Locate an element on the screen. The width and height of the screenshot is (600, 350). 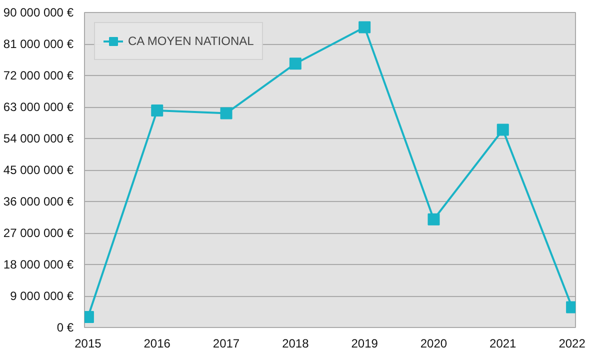
y-tick-label: 63 000 000 € is located at coordinates (38, 107).